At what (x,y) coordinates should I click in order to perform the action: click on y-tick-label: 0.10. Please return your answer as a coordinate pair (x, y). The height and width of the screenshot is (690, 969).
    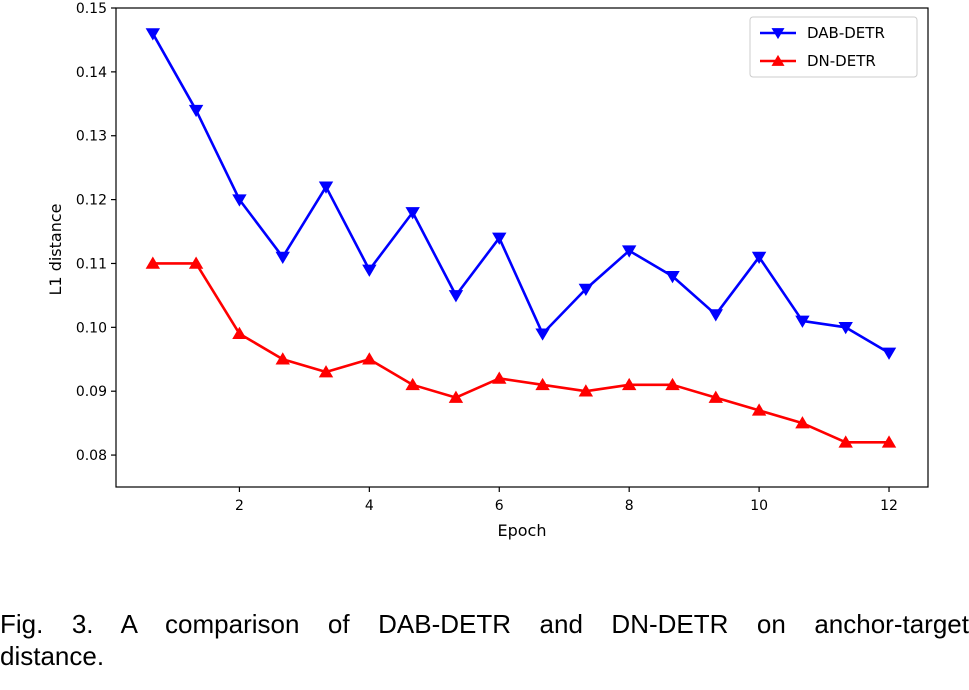
    Looking at the image, I should click on (91, 328).